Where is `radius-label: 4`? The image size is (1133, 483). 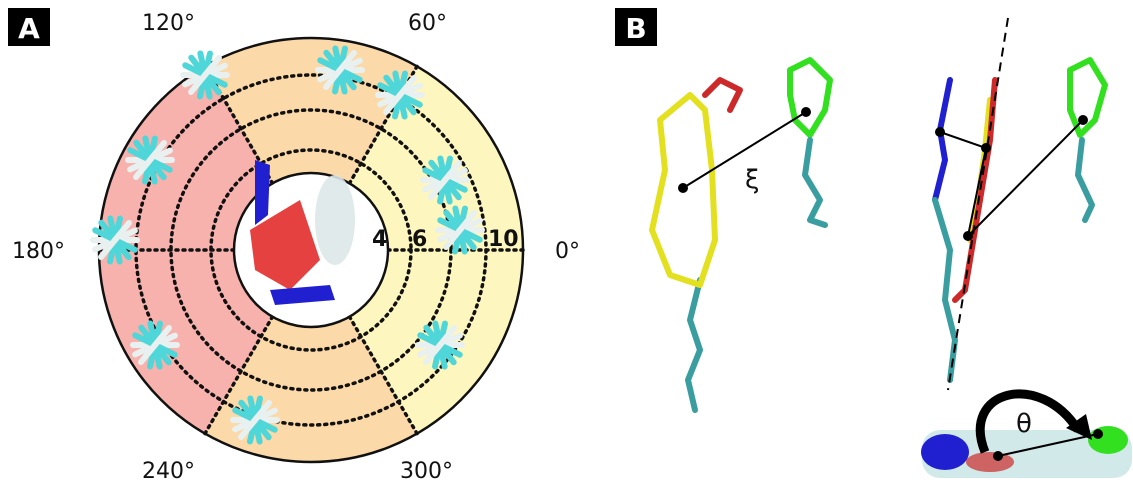 radius-label: 4 is located at coordinates (379, 239).